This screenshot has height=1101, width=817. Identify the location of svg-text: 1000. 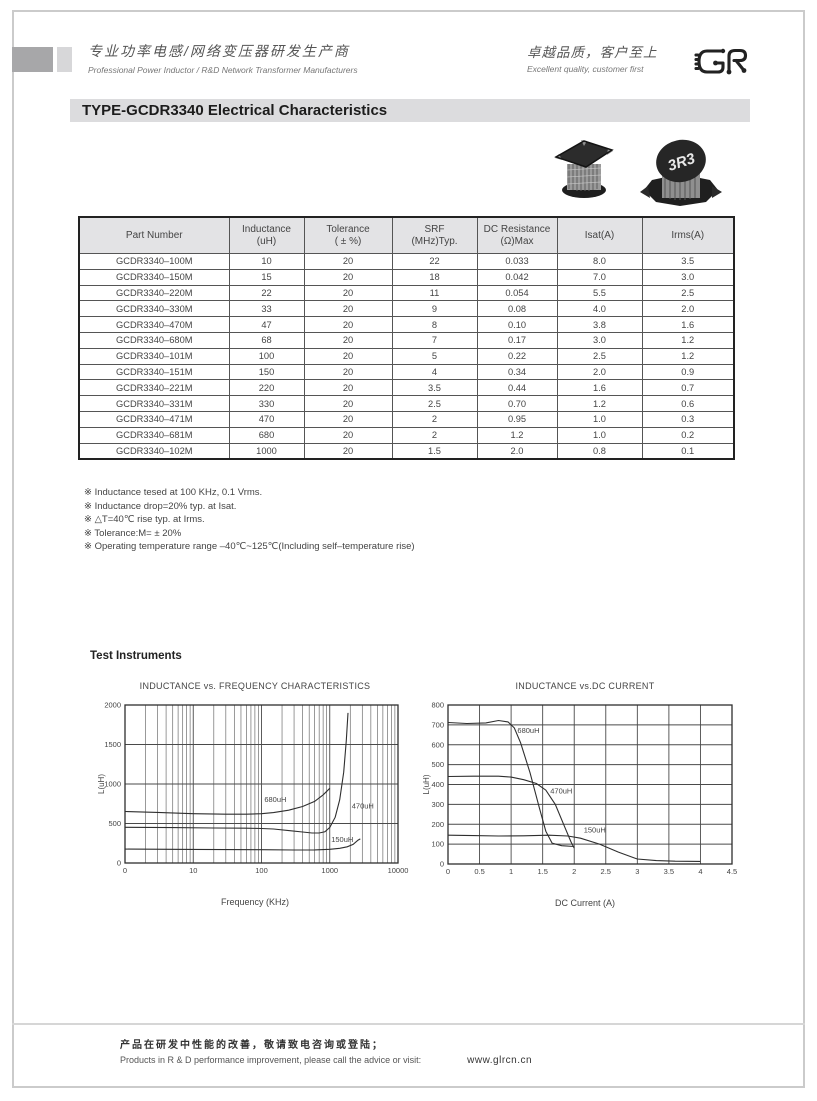
(112, 784).